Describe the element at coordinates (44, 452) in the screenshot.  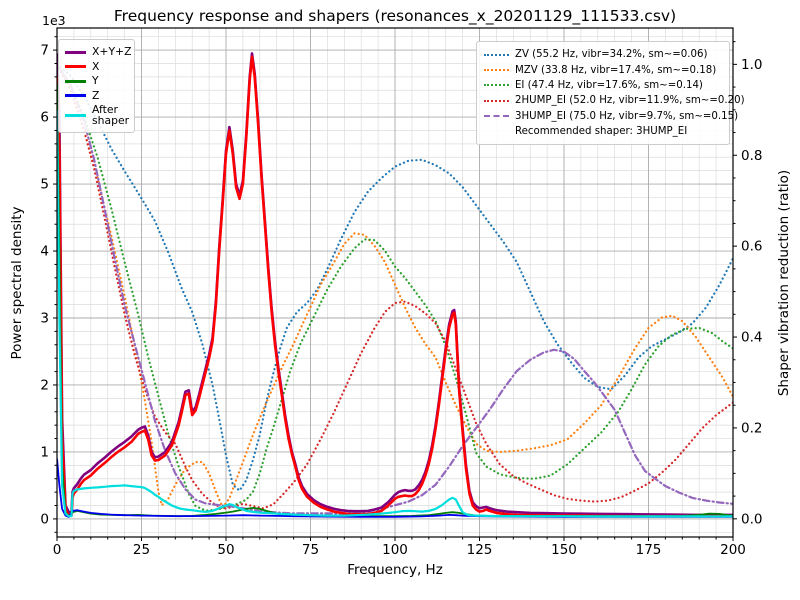
I see `y-left-tick-label: 1` at that location.